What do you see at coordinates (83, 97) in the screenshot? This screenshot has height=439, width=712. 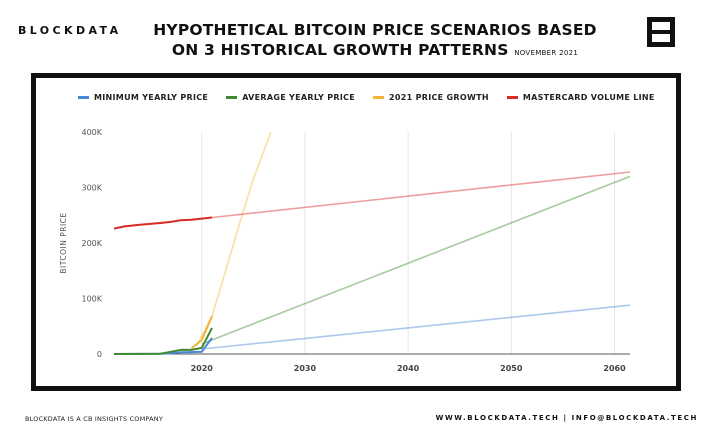 I see `legend-swatch-minimum` at bounding box center [83, 97].